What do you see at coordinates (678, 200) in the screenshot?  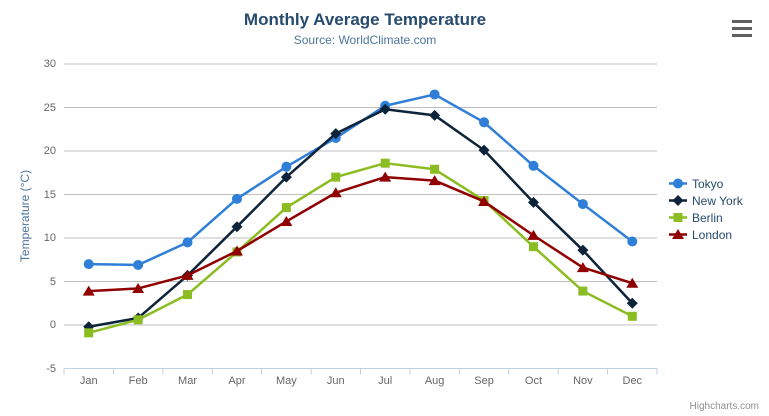 I see `diamond-marker-icon` at bounding box center [678, 200].